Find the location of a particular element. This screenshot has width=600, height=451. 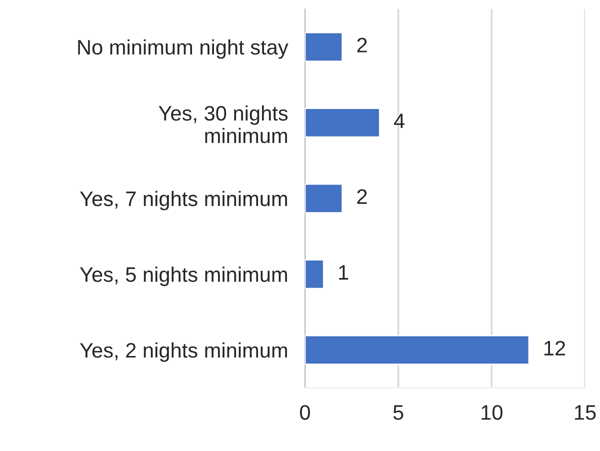

y-tick-label: Yes, 5 nights minimum is located at coordinates (183, 276).